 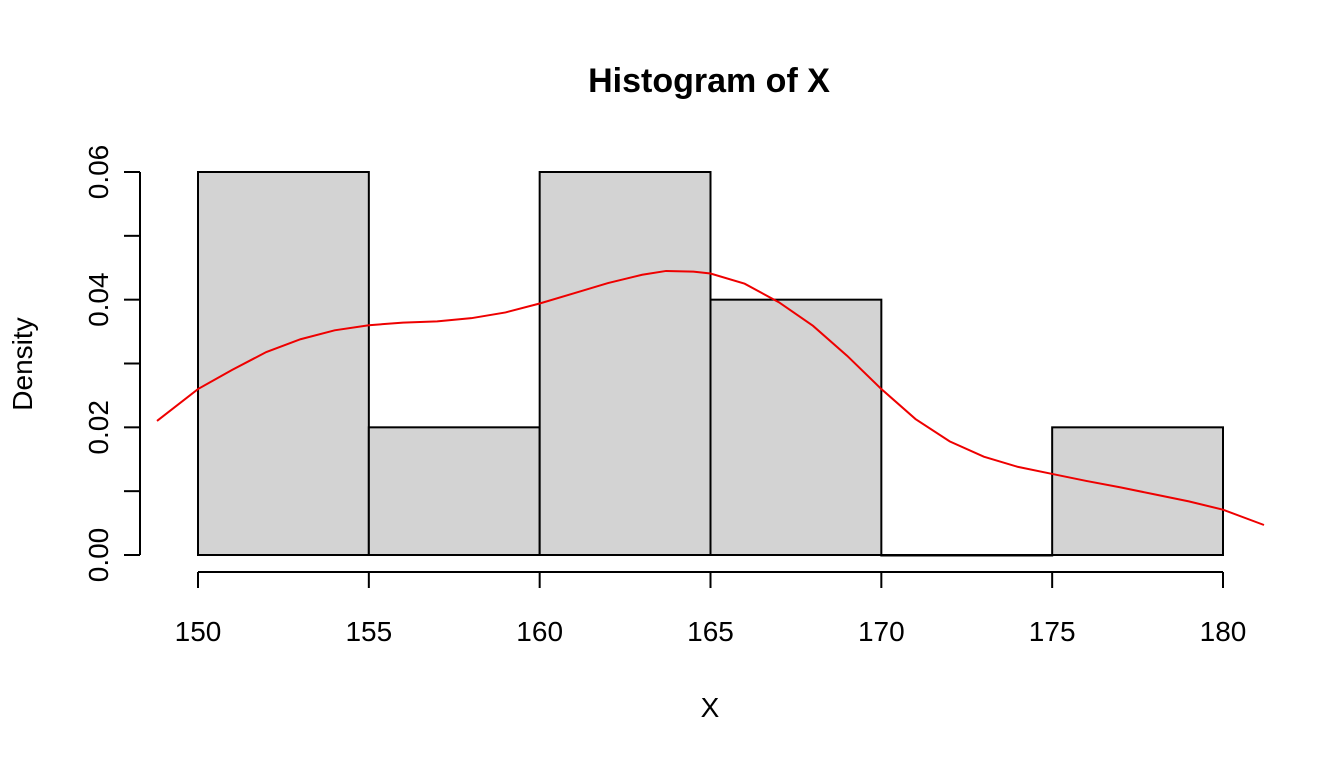 What do you see at coordinates (112, 364) in the screenshot?
I see `y-axis: 0.00 0.02 0.04 0.06` at bounding box center [112, 364].